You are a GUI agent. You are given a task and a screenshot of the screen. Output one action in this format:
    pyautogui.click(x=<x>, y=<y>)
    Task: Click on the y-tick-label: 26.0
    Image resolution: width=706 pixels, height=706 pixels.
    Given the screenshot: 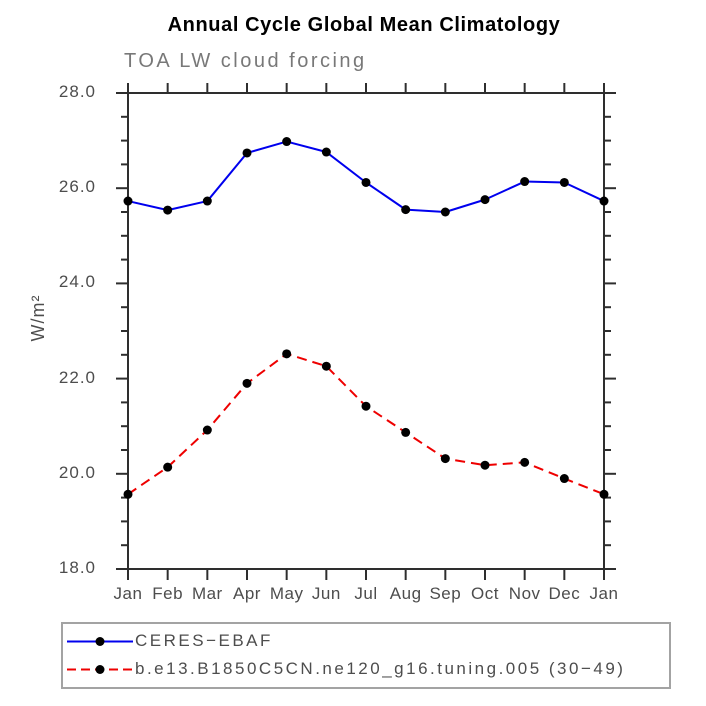 What is the action you would take?
    pyautogui.click(x=77, y=187)
    